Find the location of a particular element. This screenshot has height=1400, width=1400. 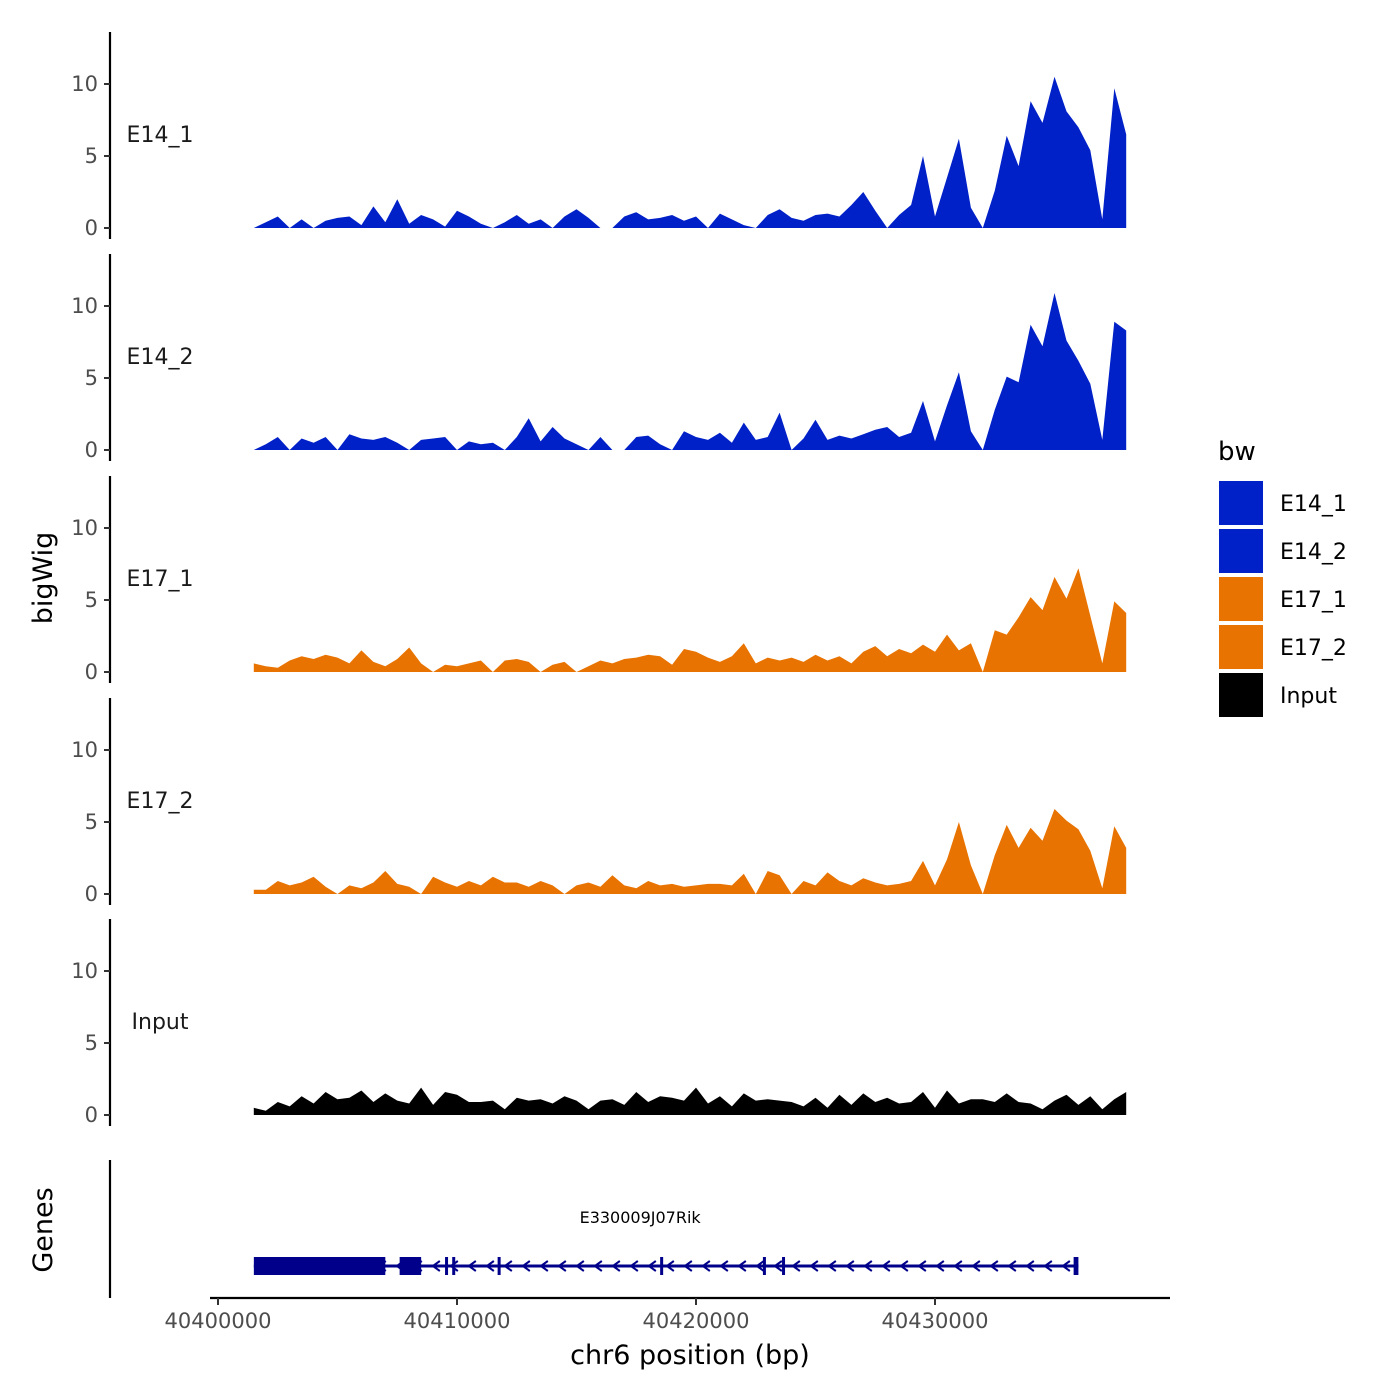

track-e14-2: 0 5 10 E14_2 is located at coordinates (599, 358).